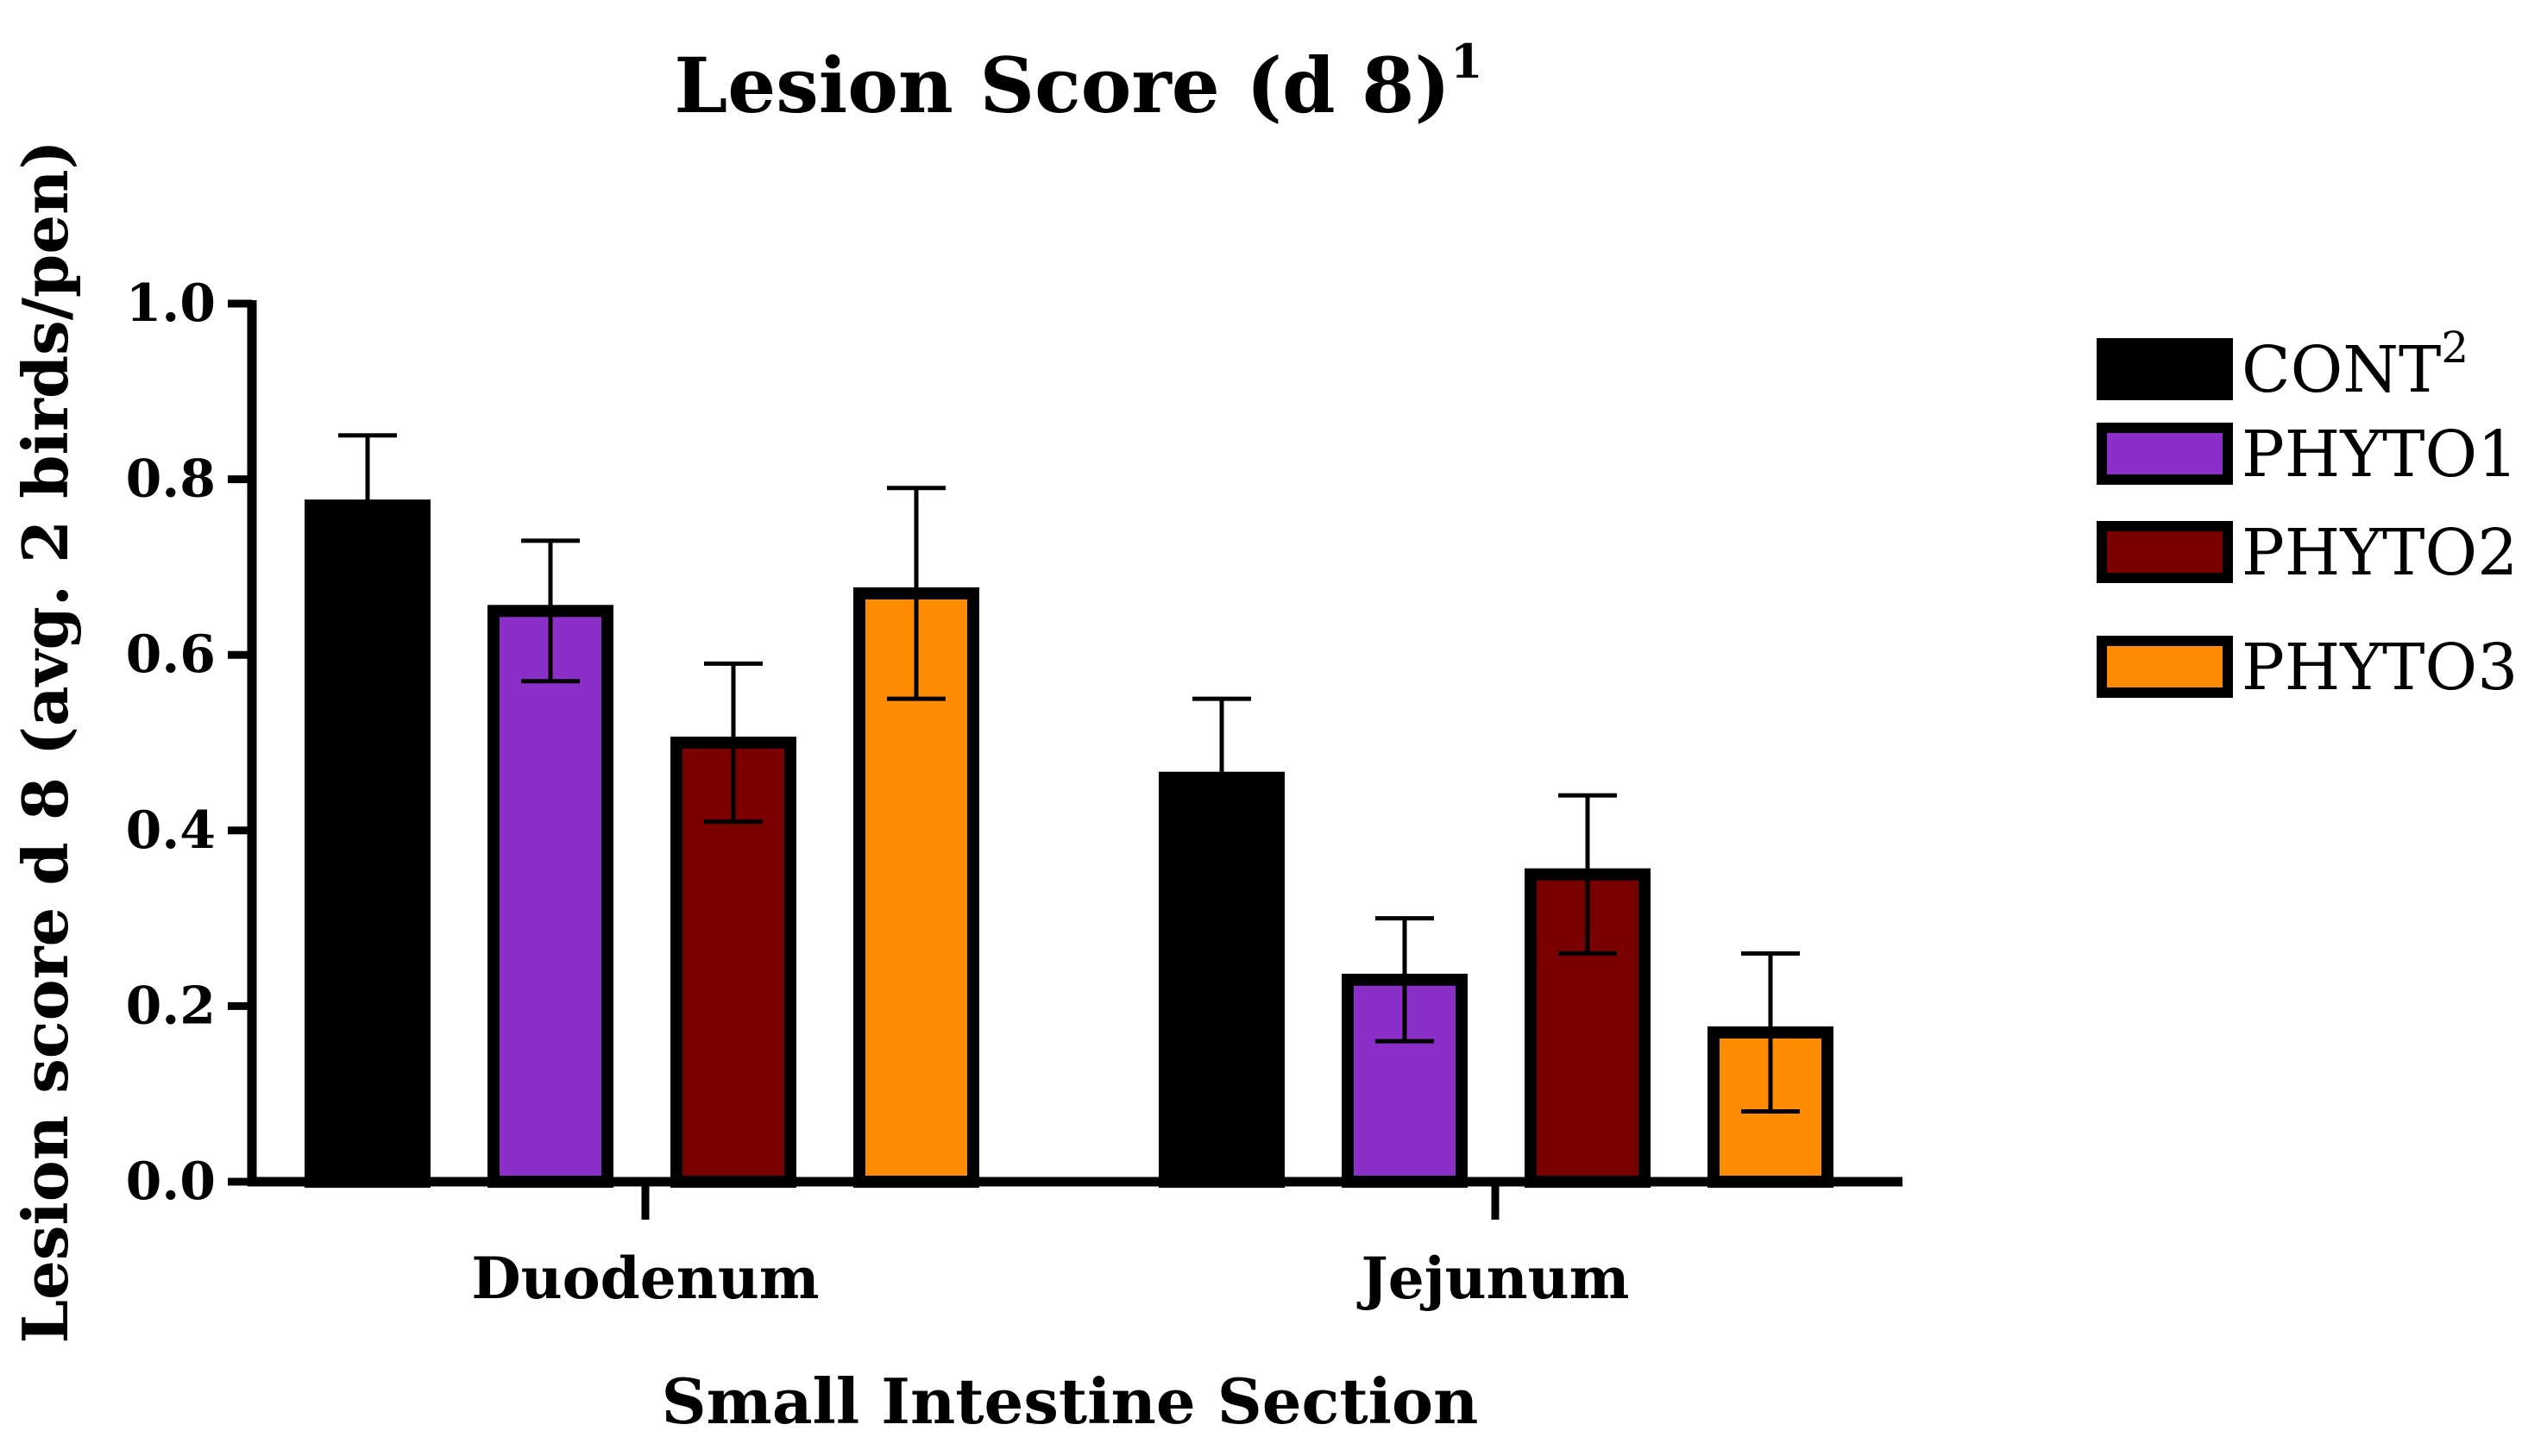 The width and height of the screenshot is (2547, 1456). Describe the element at coordinates (1466, 62) in the screenshot. I see `chart-title-superscript: 1` at that location.